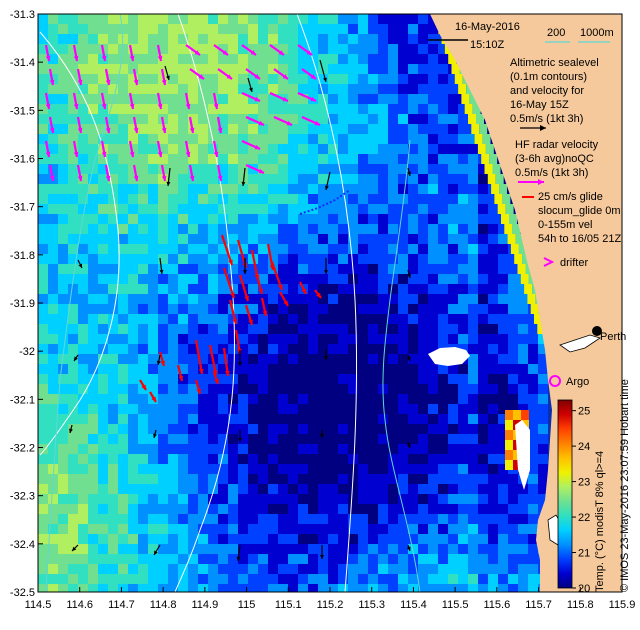 This screenshot has height=630, width=640. I want to click on glider-arrow, so click(229, 283).